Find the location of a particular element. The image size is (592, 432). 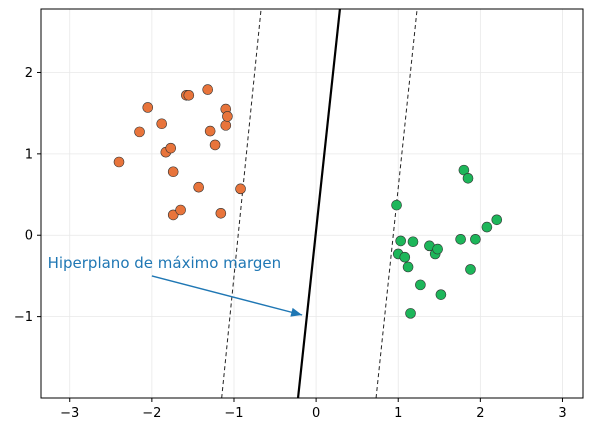

y-tick-label: 0 is located at coordinates (29, 236).